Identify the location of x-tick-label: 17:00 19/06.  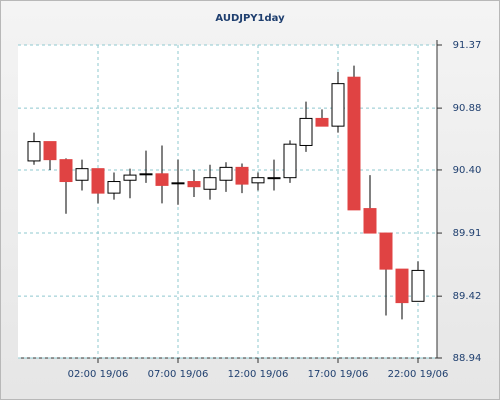
(338, 374).